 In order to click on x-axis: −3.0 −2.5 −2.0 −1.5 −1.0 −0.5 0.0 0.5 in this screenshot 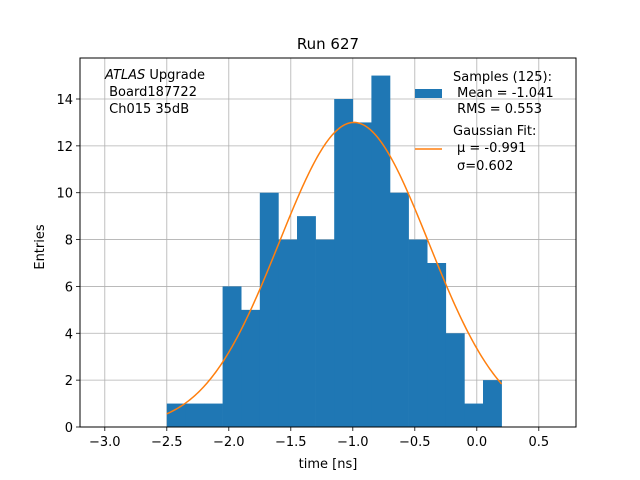, I will do `click(319, 438)`.